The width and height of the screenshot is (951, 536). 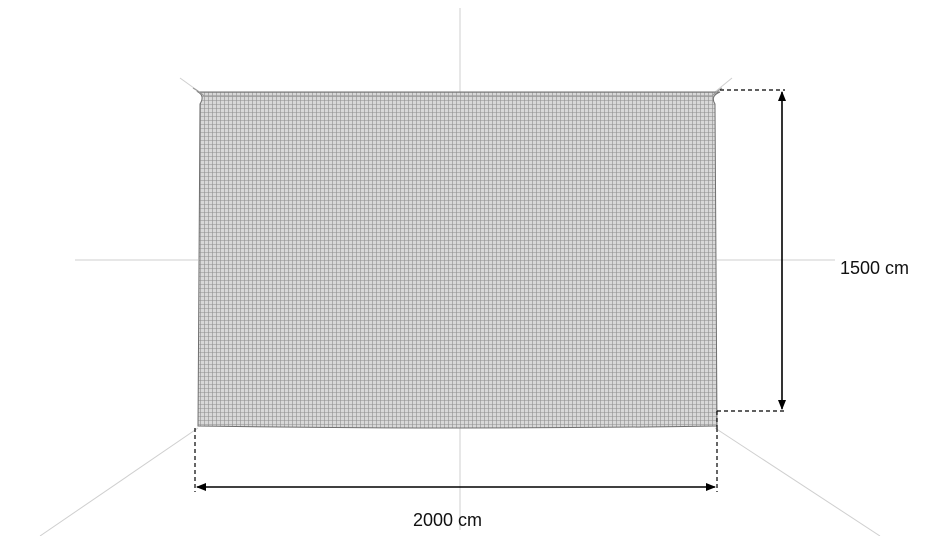 I want to click on guide-line-diagonal-bottom-left, so click(x=119, y=481).